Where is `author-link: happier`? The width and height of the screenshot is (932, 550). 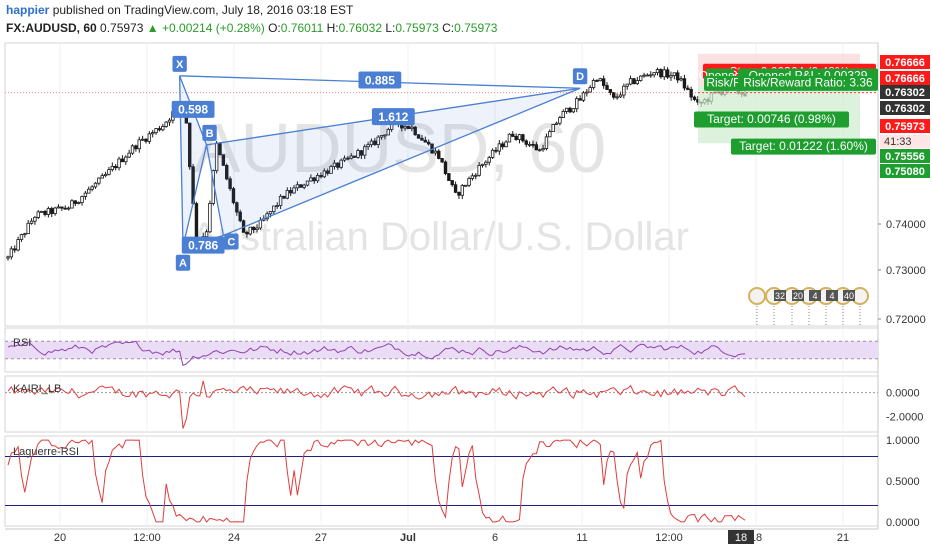 author-link: happier is located at coordinates (28, 10).